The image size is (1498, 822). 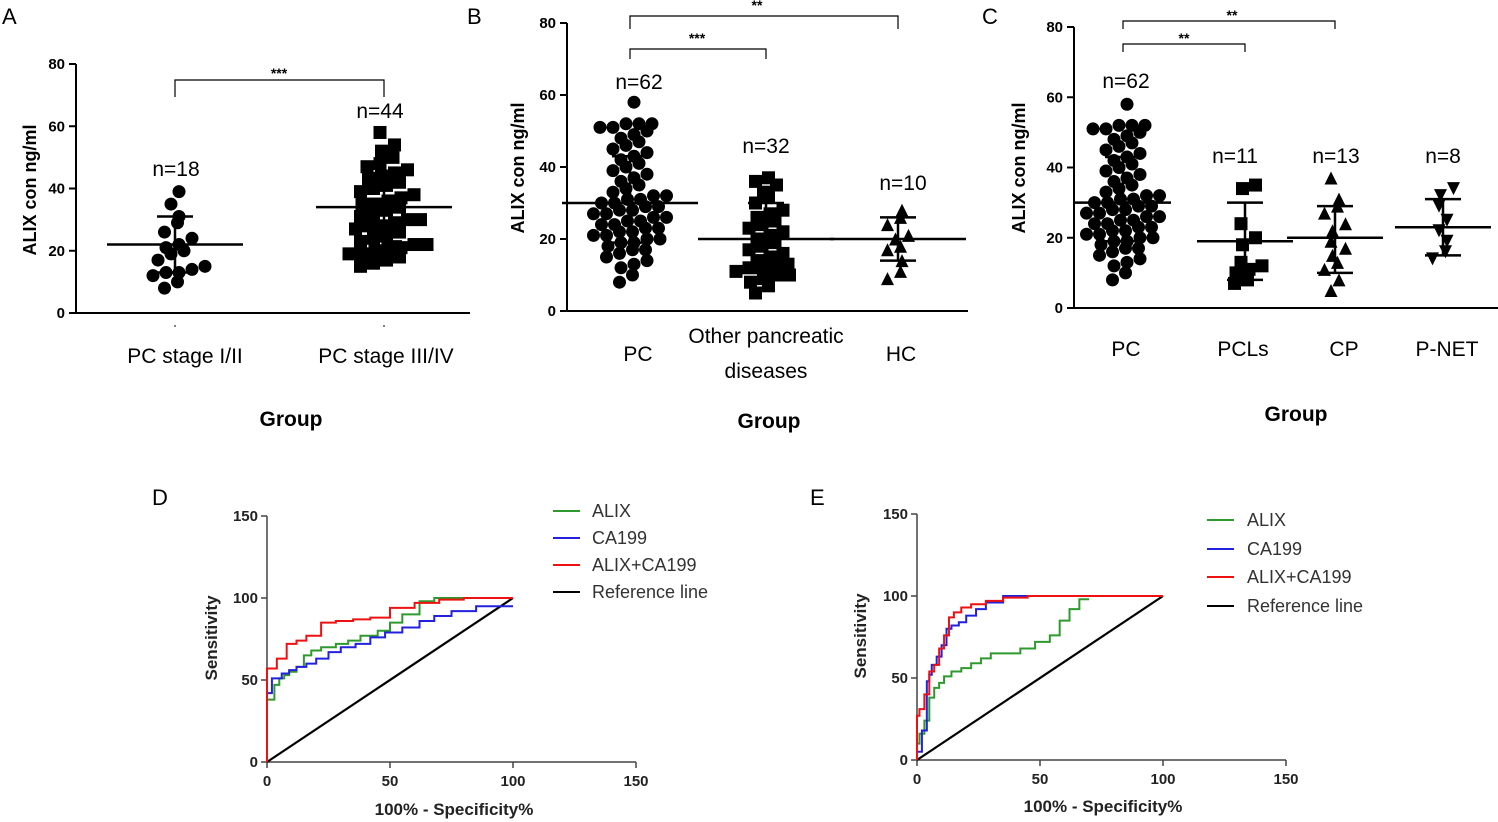 I want to click on panel-a-category-1: PC stage I/II, so click(x=185, y=356).